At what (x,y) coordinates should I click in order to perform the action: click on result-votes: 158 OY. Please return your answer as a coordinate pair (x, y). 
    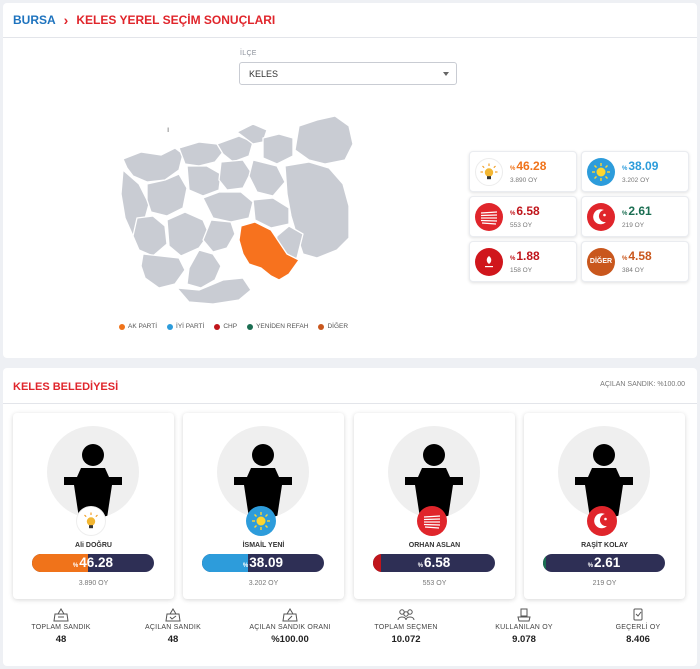
    Looking at the image, I should click on (521, 270).